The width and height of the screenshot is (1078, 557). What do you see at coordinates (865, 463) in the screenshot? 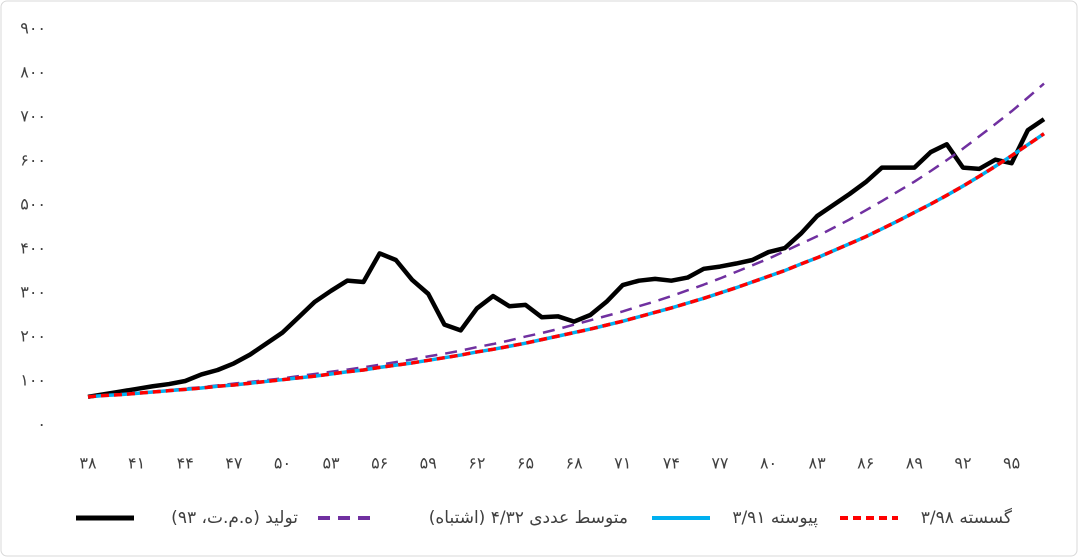
I see `x-tick-label: ۸۶` at bounding box center [865, 463].